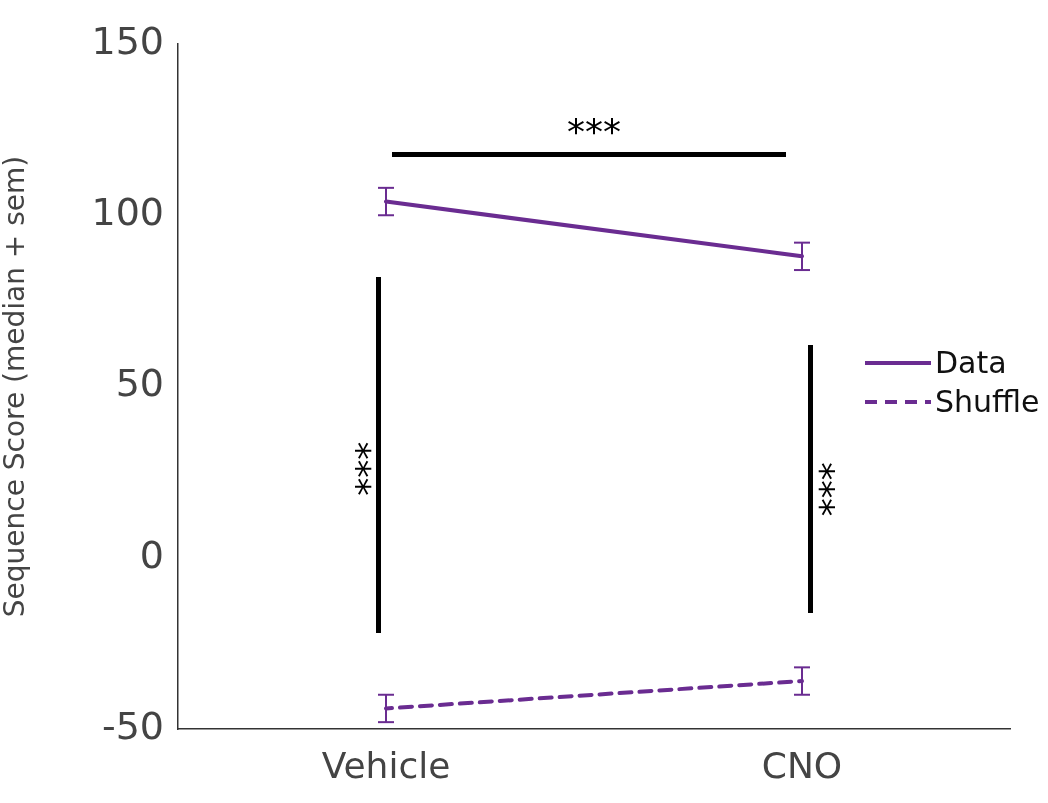  What do you see at coordinates (127, 212) in the screenshot?
I see `y-tick-label: 100` at bounding box center [127, 212].